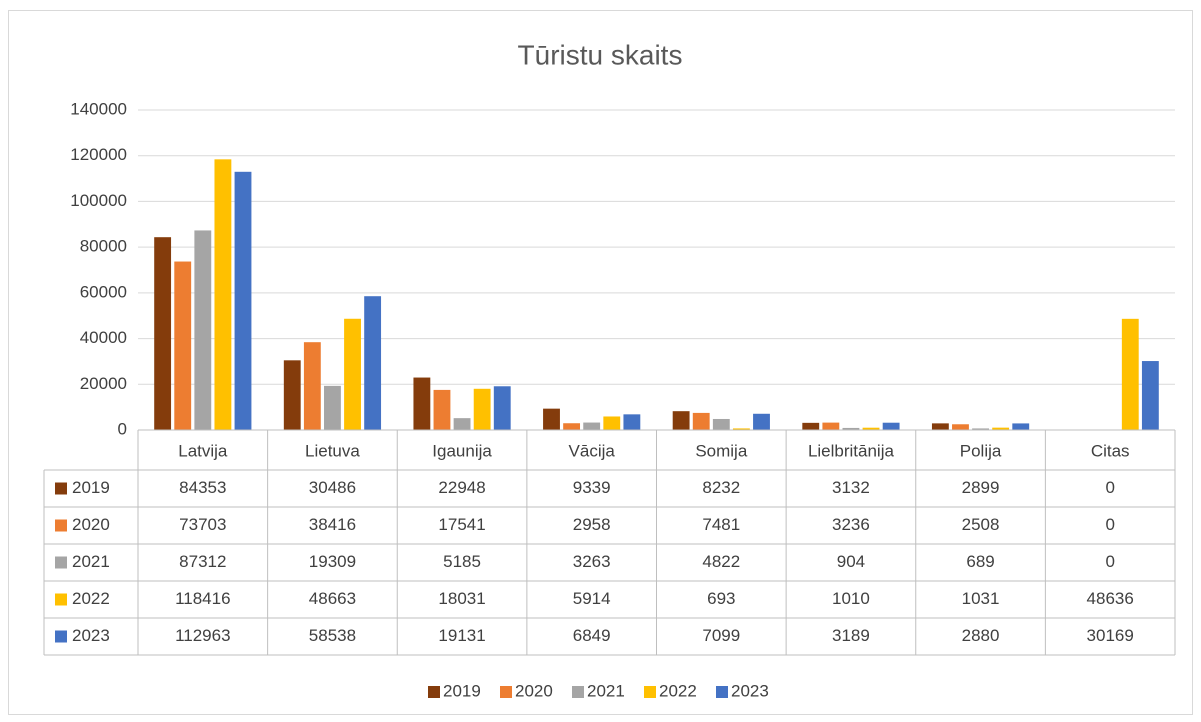 The height and width of the screenshot is (722, 1201). I want to click on table-series-name: 2023, so click(91, 635).